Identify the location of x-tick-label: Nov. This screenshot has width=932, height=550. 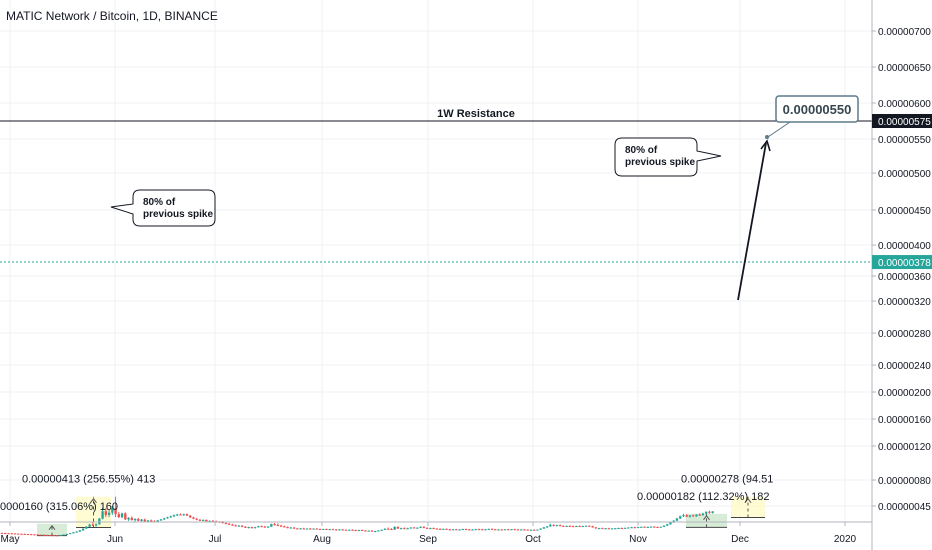
(638, 539).